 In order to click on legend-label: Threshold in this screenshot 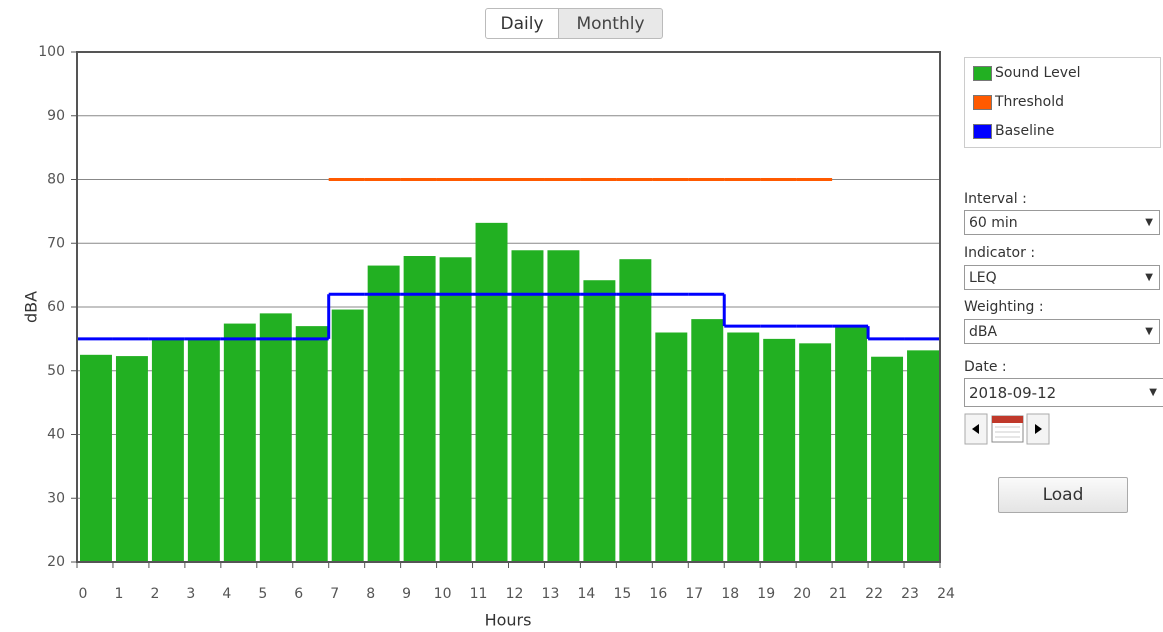, I will do `click(1029, 102)`.